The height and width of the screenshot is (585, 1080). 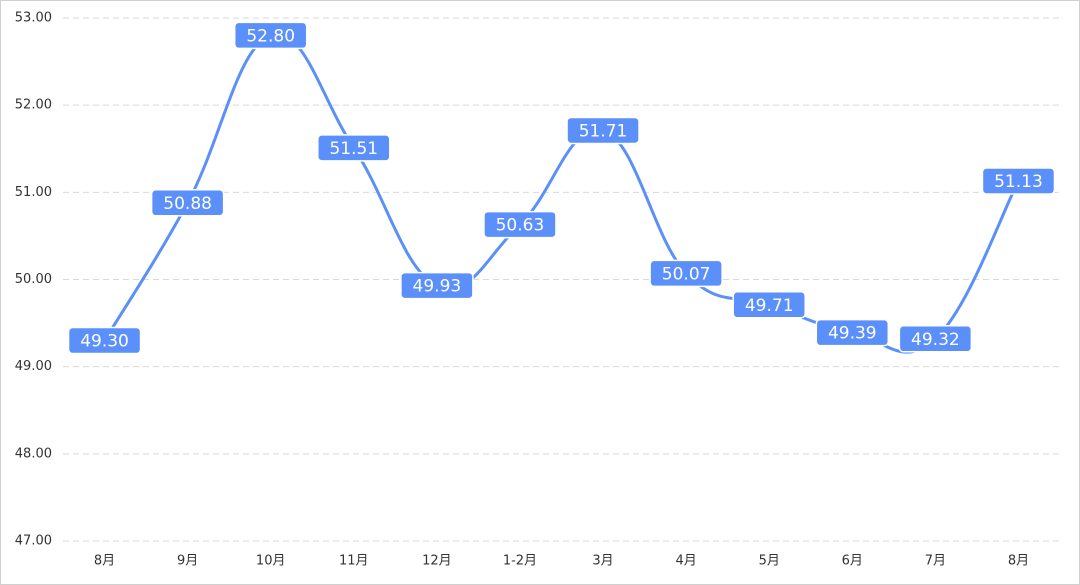 I want to click on y-tick-label: 47.00, so click(x=33, y=541).